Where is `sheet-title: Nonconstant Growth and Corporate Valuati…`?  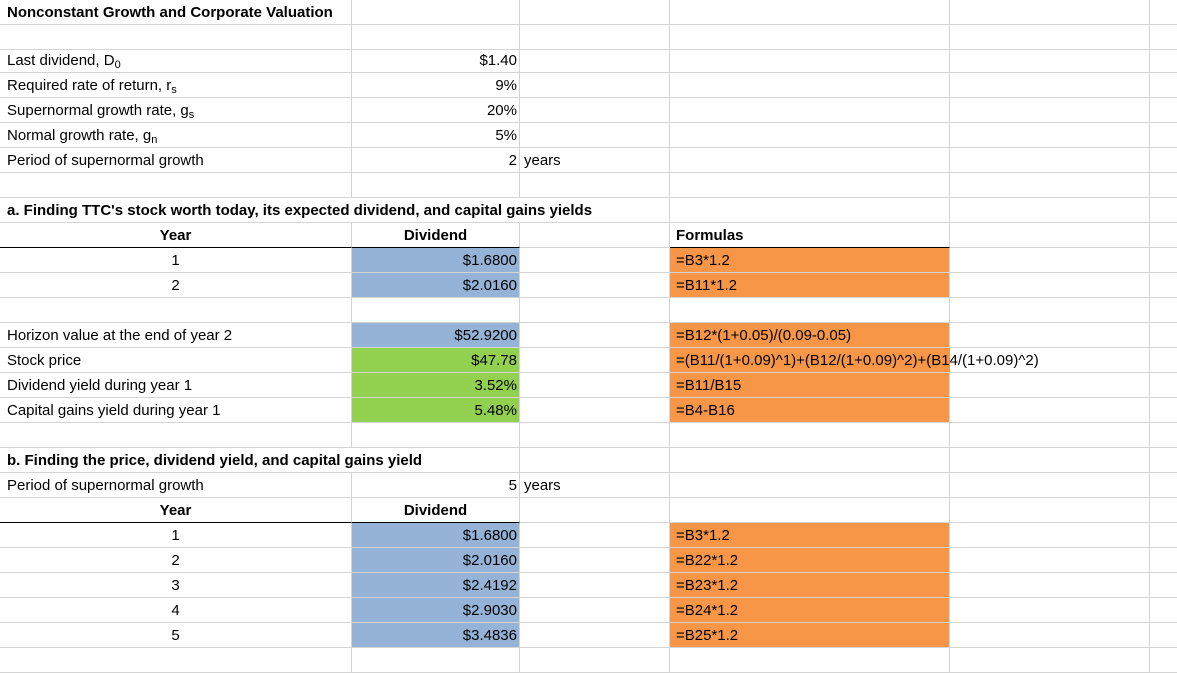 sheet-title: Nonconstant Growth and Corporate Valuati… is located at coordinates (176, 12).